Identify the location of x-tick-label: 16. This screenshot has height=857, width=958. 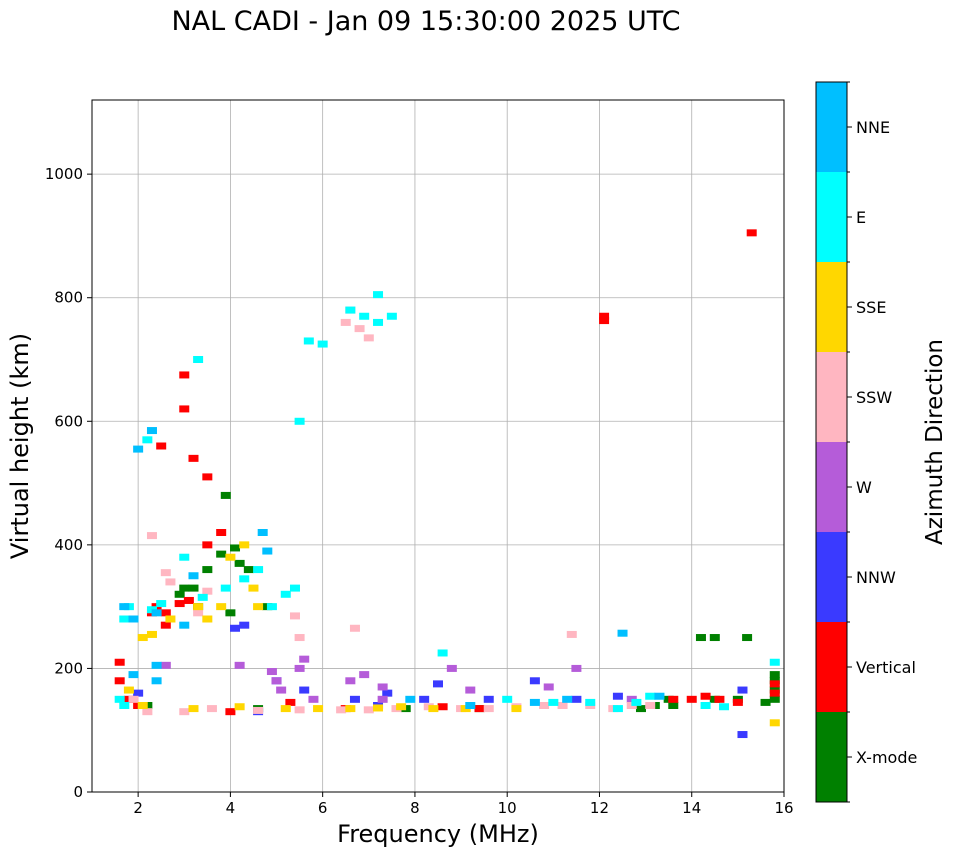
(783, 808).